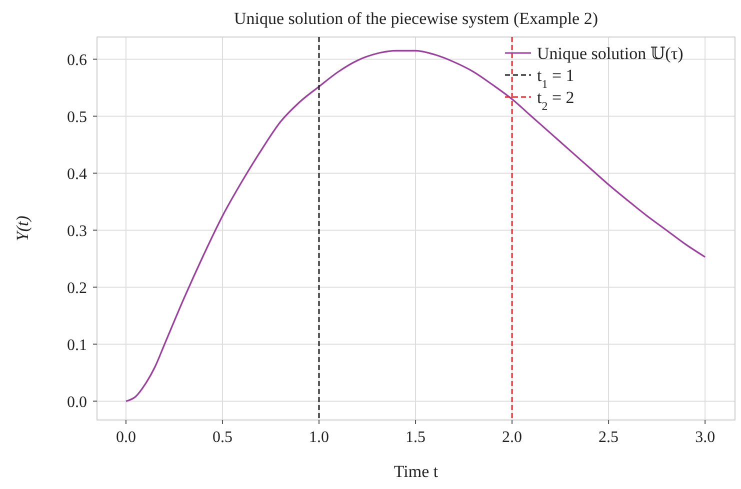 The width and height of the screenshot is (741, 489). I want to click on chart-title: Unique solution of the piecewise system (Example 2), so click(416, 18).